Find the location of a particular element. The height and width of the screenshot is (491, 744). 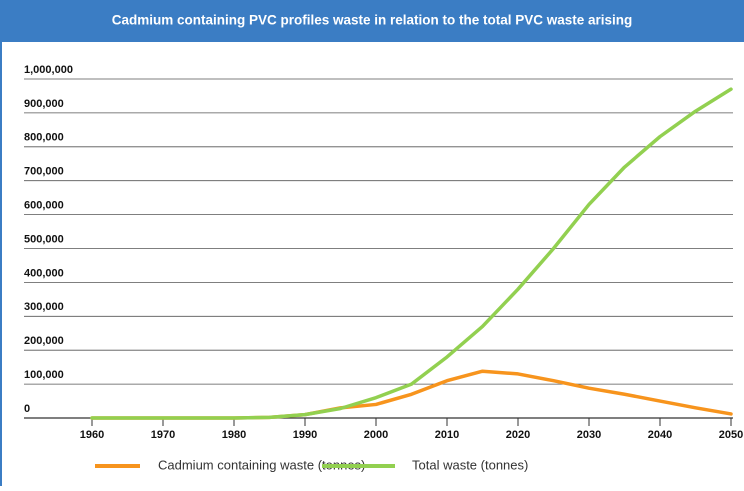

x-tick-label: 1960 is located at coordinates (92, 435).